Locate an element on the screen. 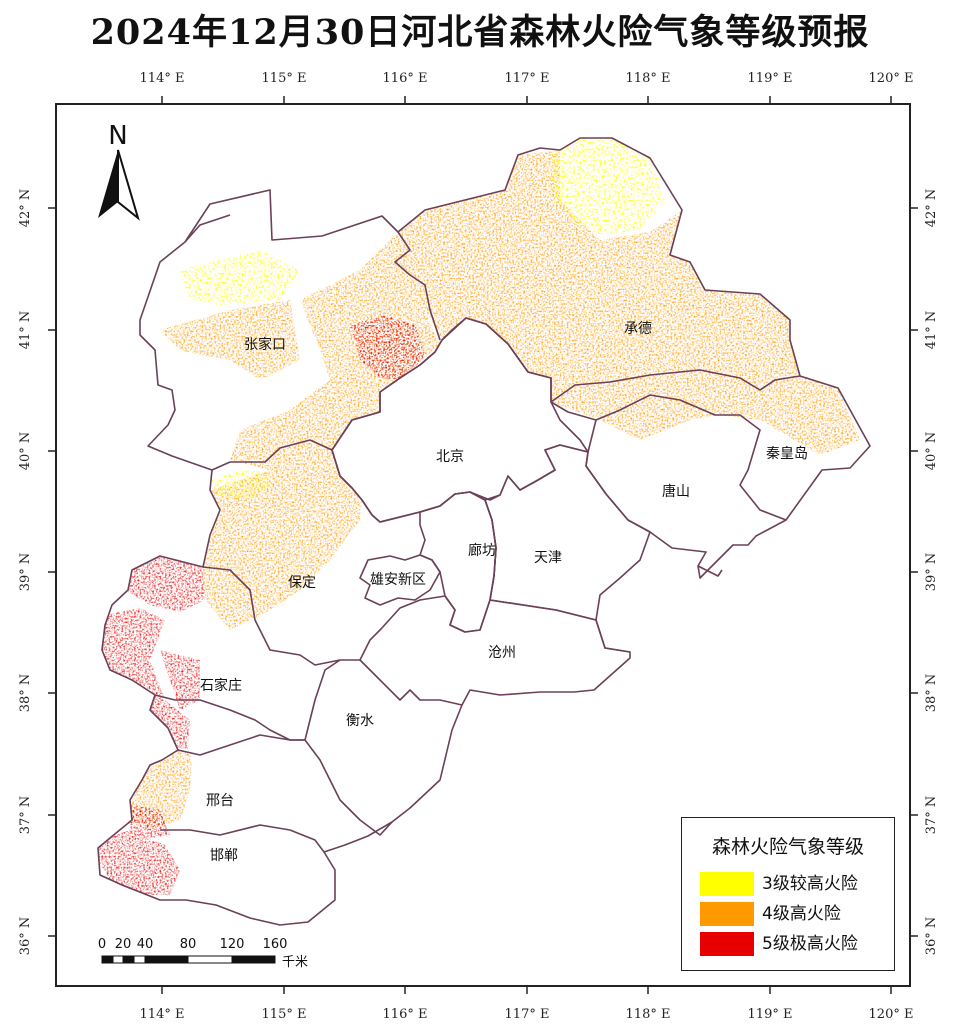 Image resolution: width=960 pixels, height=1028 pixels. lat-label-right: 42° N is located at coordinates (931, 208).